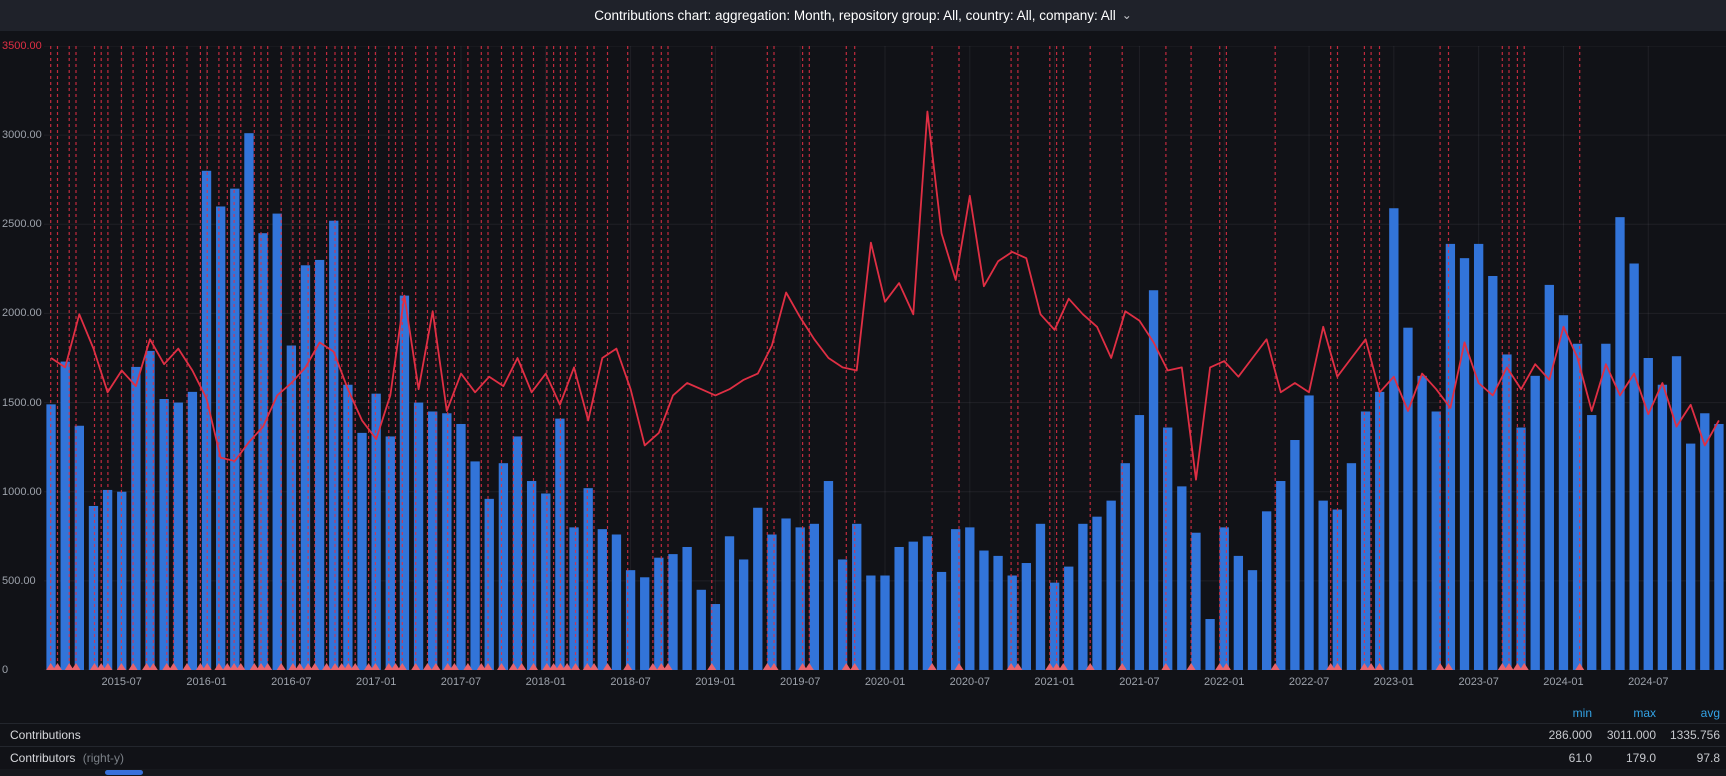 The image size is (1726, 776). Describe the element at coordinates (206, 682) in the screenshot. I see `x-axis-label: 2016-01` at that location.